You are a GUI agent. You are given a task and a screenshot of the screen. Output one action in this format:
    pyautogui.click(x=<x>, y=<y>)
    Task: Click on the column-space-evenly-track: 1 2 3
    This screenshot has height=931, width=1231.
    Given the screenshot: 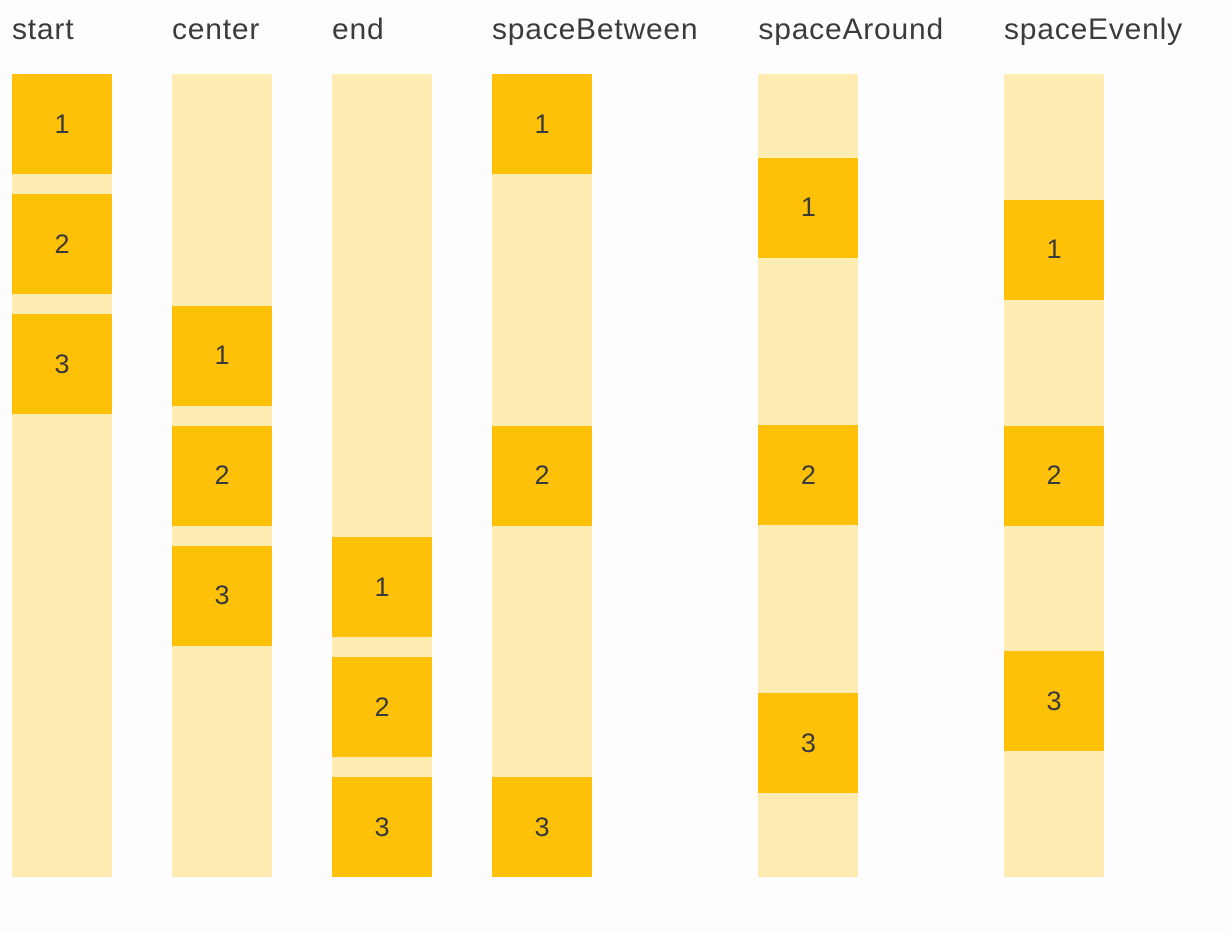 What is the action you would take?
    pyautogui.click(x=1054, y=475)
    